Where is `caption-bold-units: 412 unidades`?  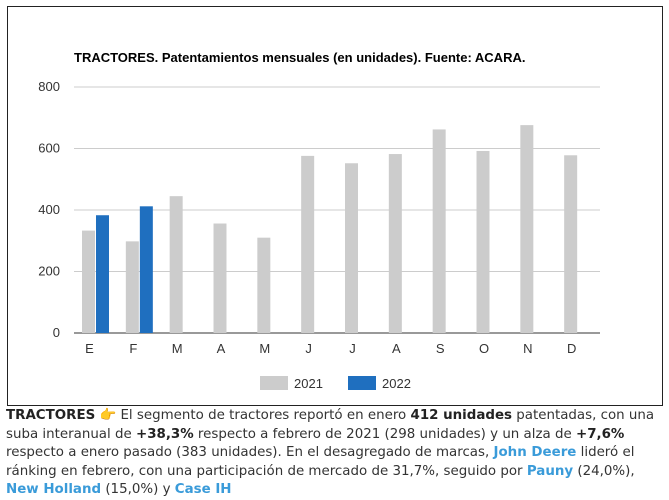
caption-bold-units: 412 unidades is located at coordinates (461, 415).